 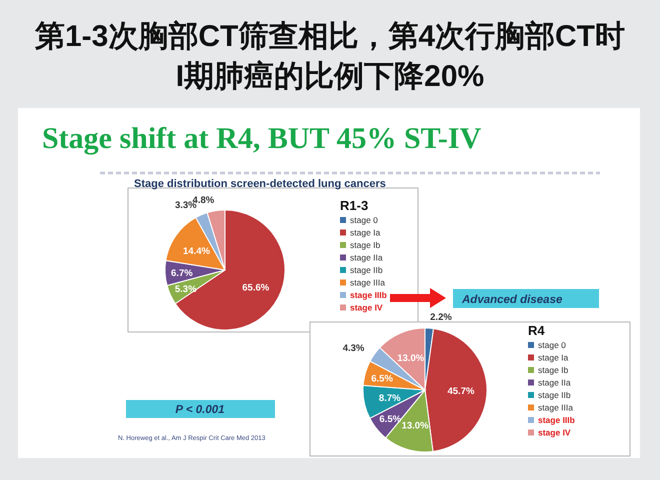 I want to click on chart-title: 第1-3次胸部CT筛查相比，第4次行胸部CT时 I期肺癌的比例下降20%, so click(x=330, y=56).